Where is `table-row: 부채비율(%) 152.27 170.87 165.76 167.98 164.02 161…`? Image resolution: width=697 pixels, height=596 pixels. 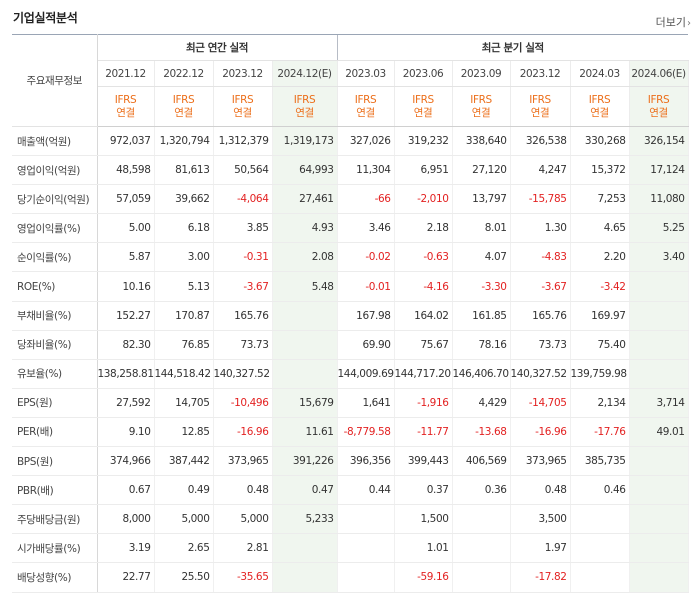
table-row: 부채비율(%) 152.27 170.87 165.76 167.98 164.02 161… is located at coordinates (350, 315).